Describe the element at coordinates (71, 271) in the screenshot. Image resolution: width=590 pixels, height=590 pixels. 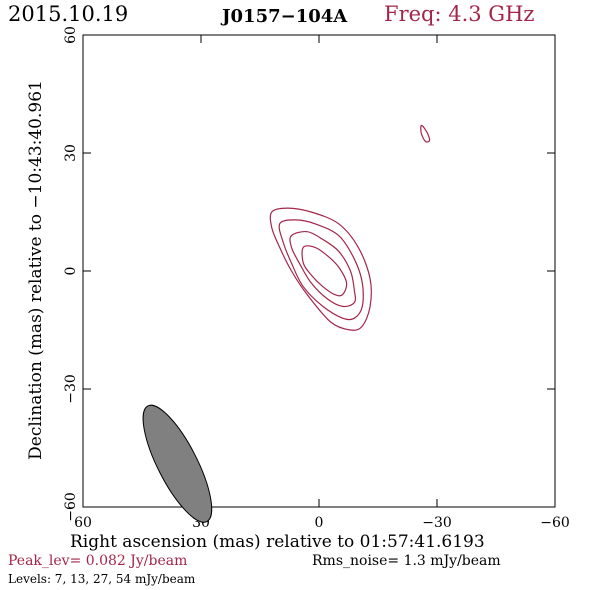
I see `y-tick-label: 0` at that location.